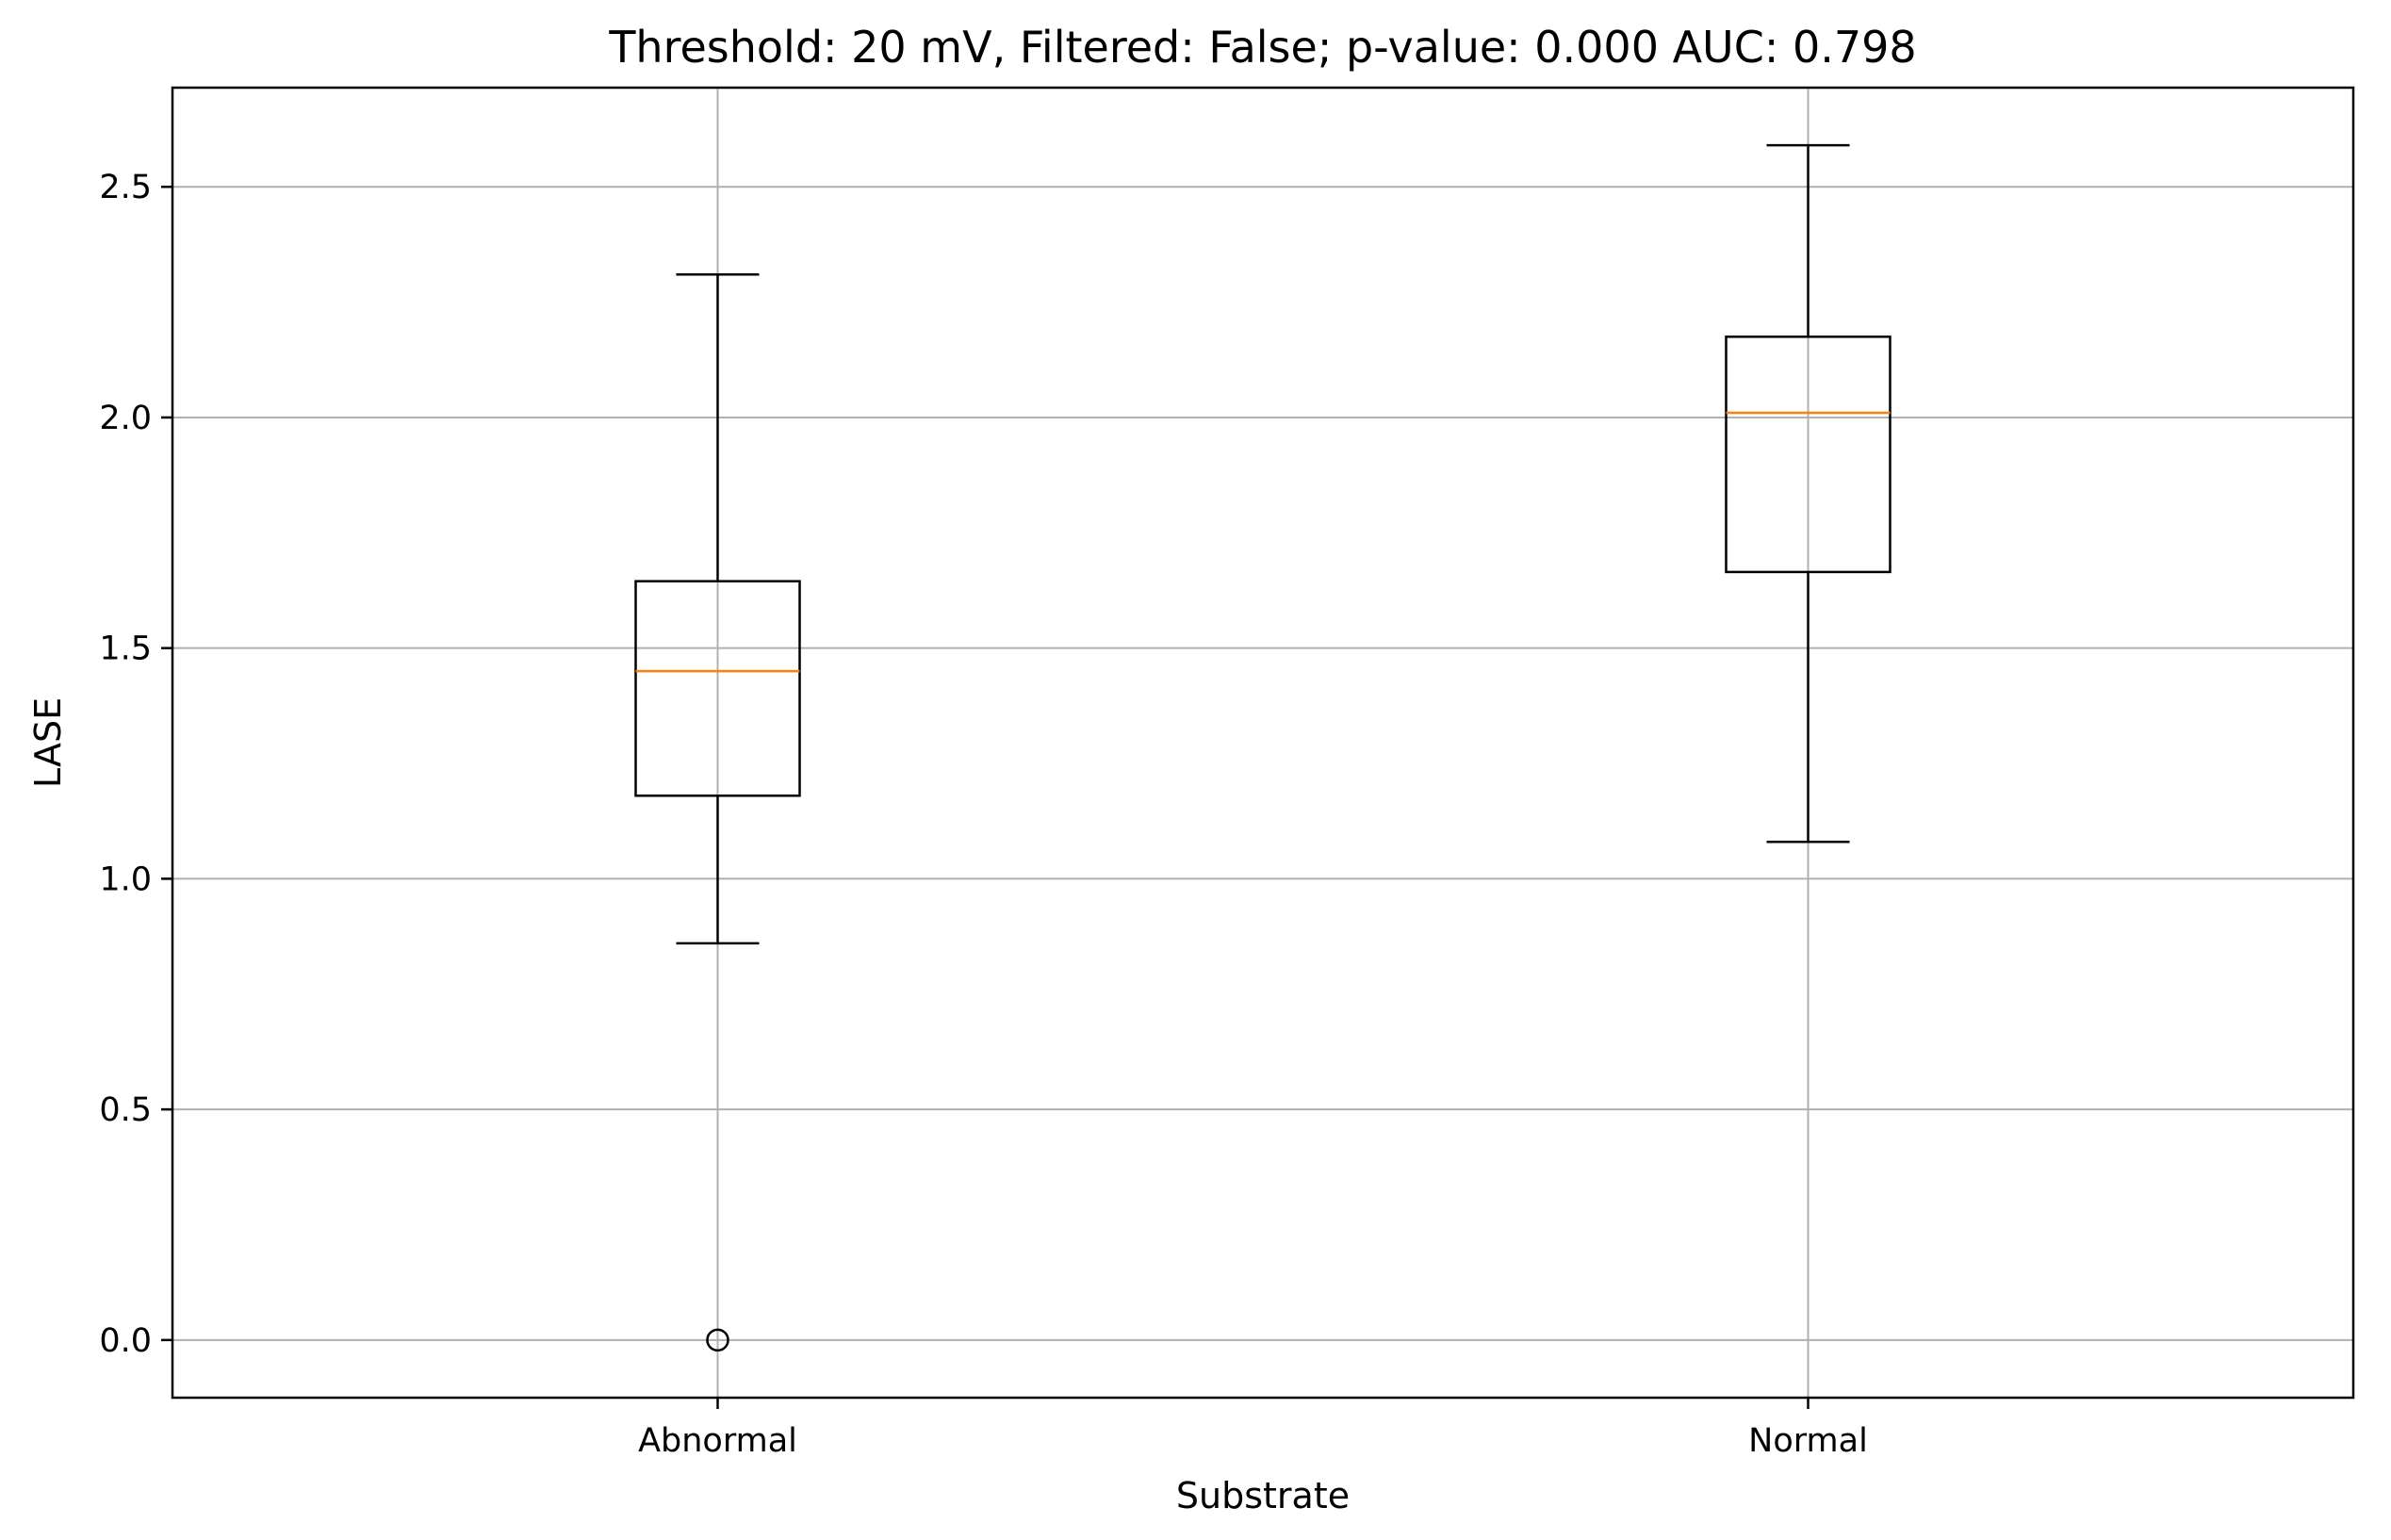 Image resolution: width=2391 pixels, height=1540 pixels. I want to click on y-tick-label: 1.0, so click(126, 879).